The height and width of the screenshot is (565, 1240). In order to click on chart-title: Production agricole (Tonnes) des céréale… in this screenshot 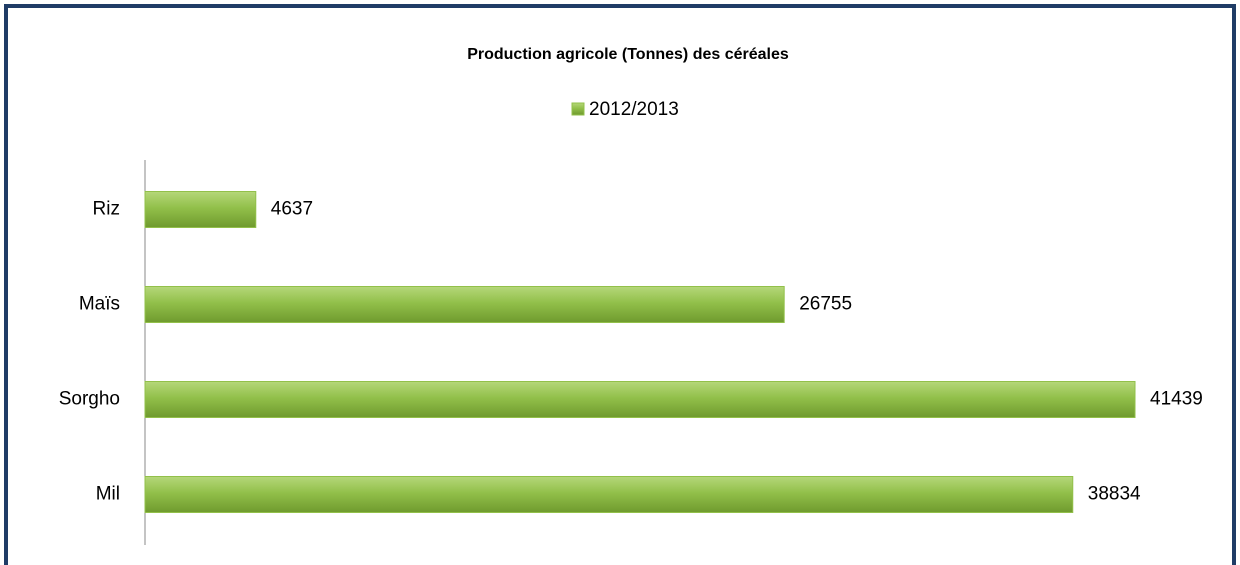, I will do `click(628, 54)`.